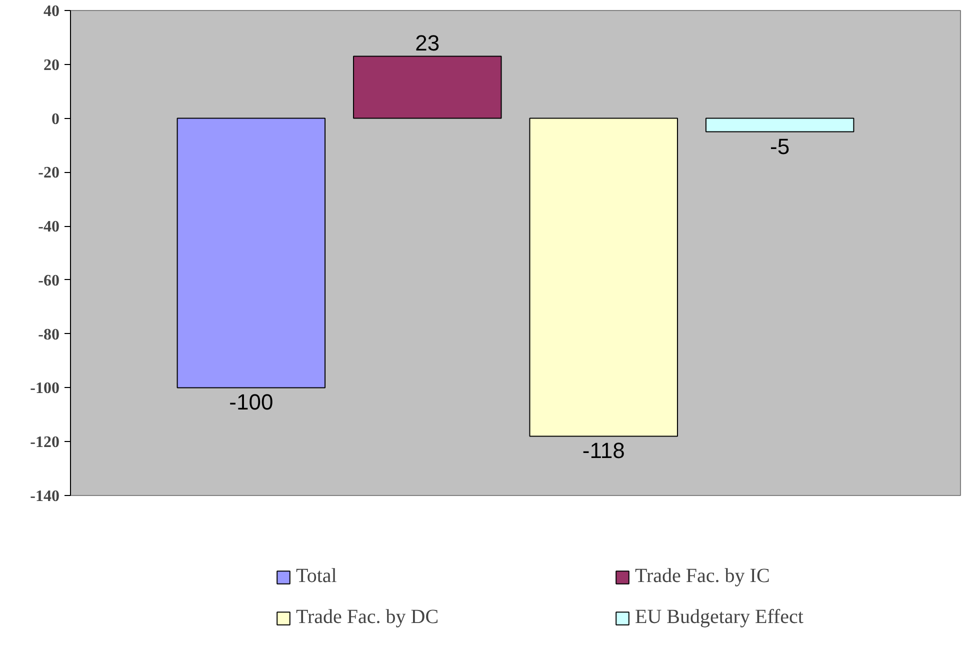  Describe the element at coordinates (368, 617) in the screenshot. I see `legend-label: Trade Fac. by DC` at that location.